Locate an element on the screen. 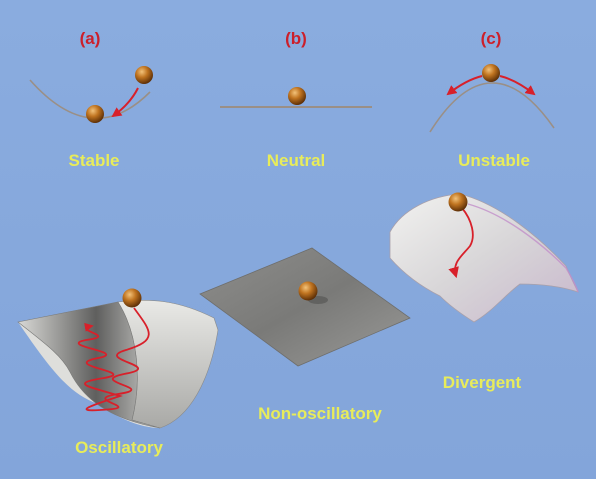 The image size is (596, 479). oscillatory-ball is located at coordinates (132, 298).